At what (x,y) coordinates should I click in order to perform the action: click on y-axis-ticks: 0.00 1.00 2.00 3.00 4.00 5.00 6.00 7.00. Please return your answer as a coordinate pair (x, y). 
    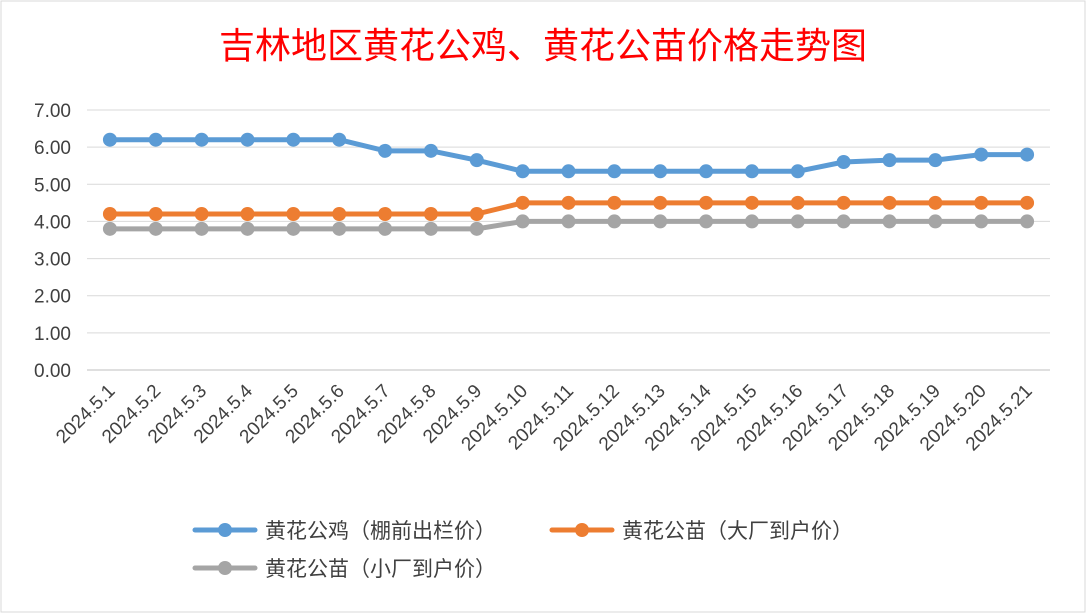
    Looking at the image, I should click on (52, 241).